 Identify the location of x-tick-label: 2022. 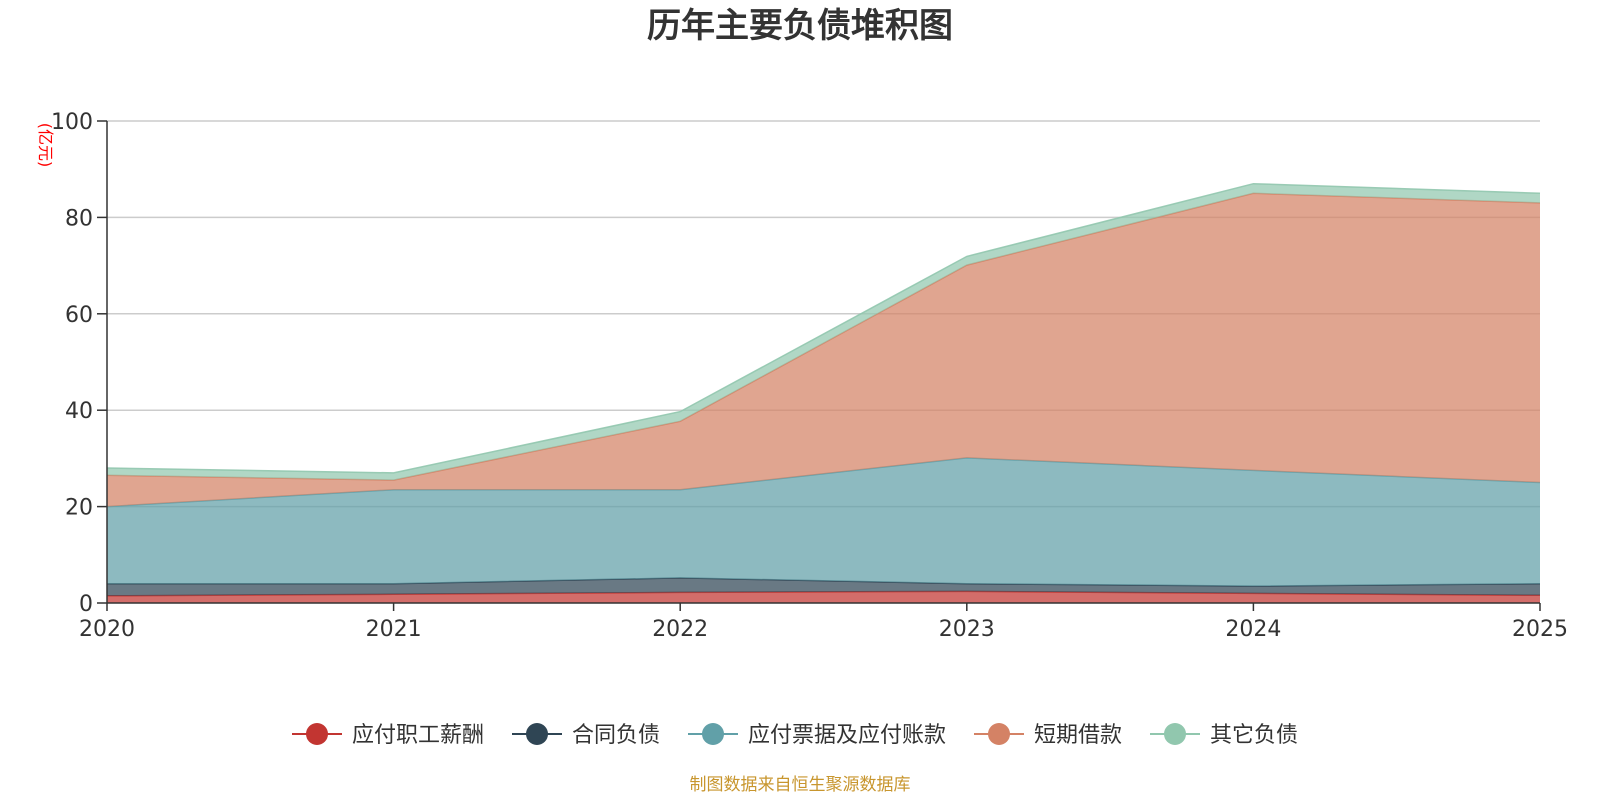
(680, 629).